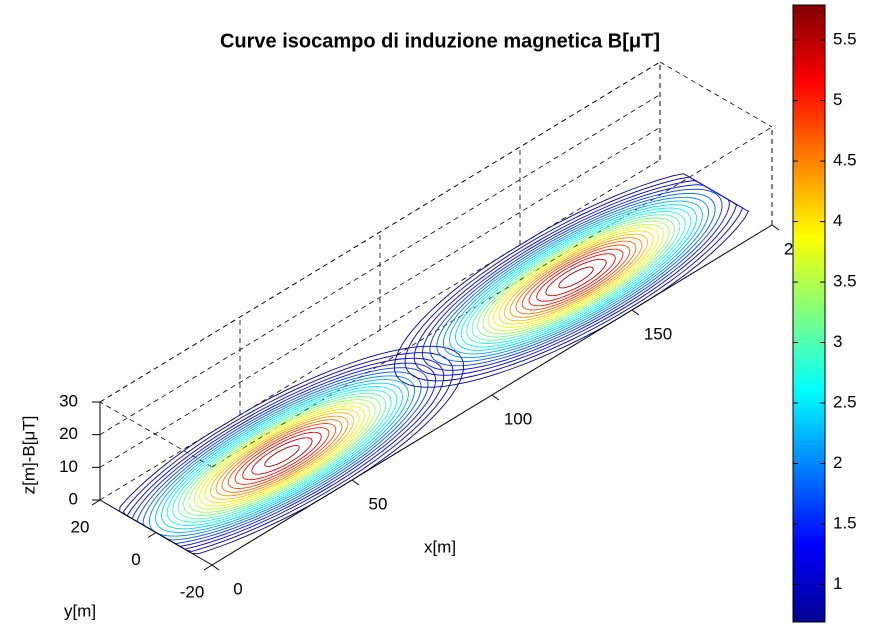 This screenshot has height=628, width=884. Describe the element at coordinates (68, 466) in the screenshot. I see `z-tick-label: 10` at that location.